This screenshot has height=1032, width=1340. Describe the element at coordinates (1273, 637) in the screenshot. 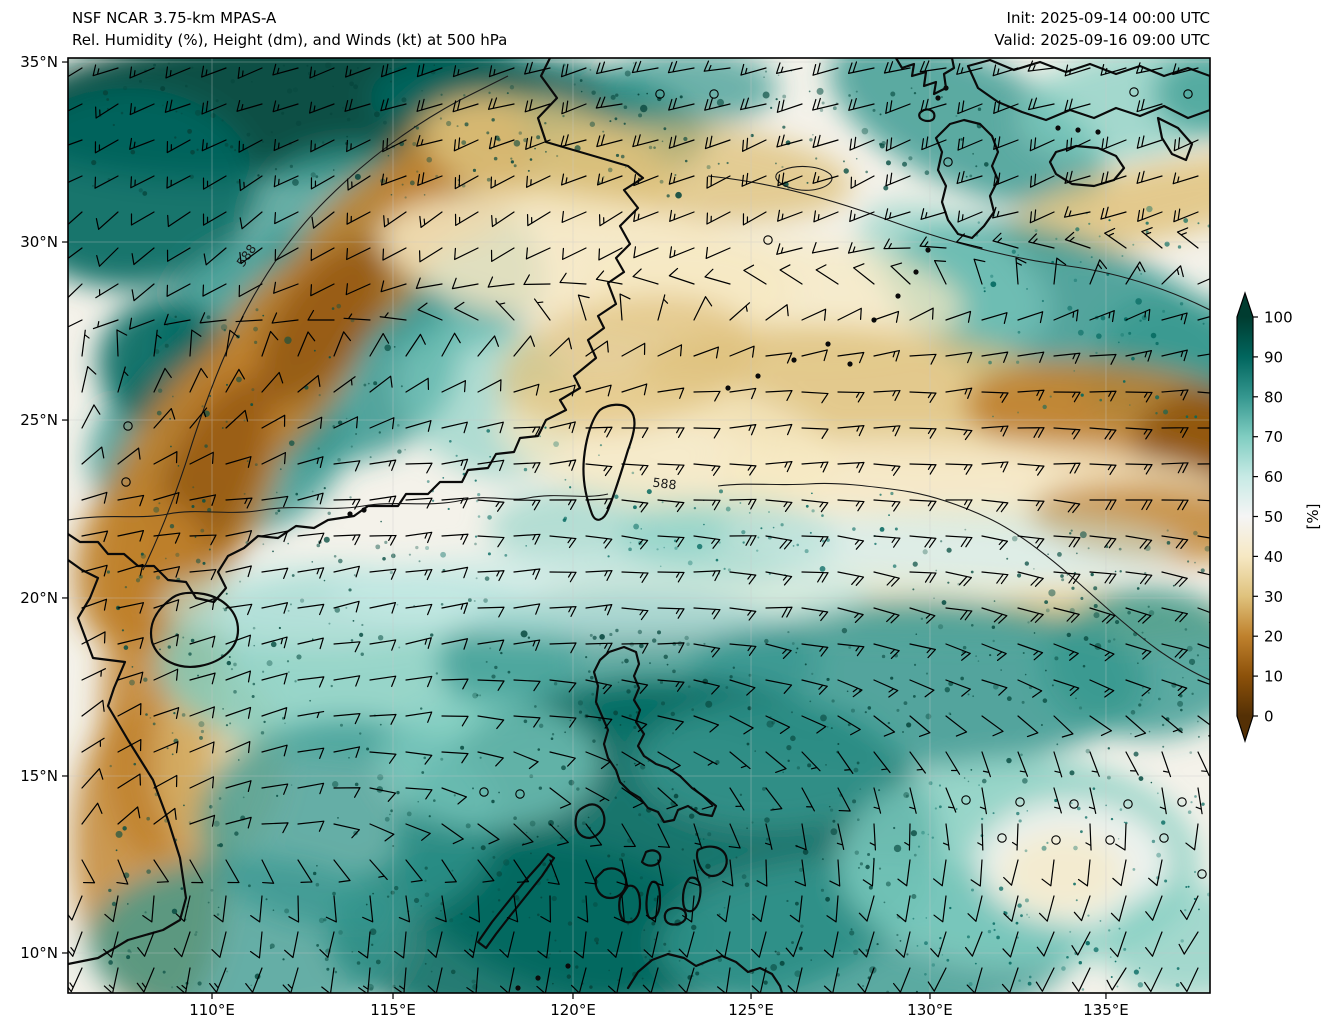

I see `colorbar-tick-label: 20` at that location.